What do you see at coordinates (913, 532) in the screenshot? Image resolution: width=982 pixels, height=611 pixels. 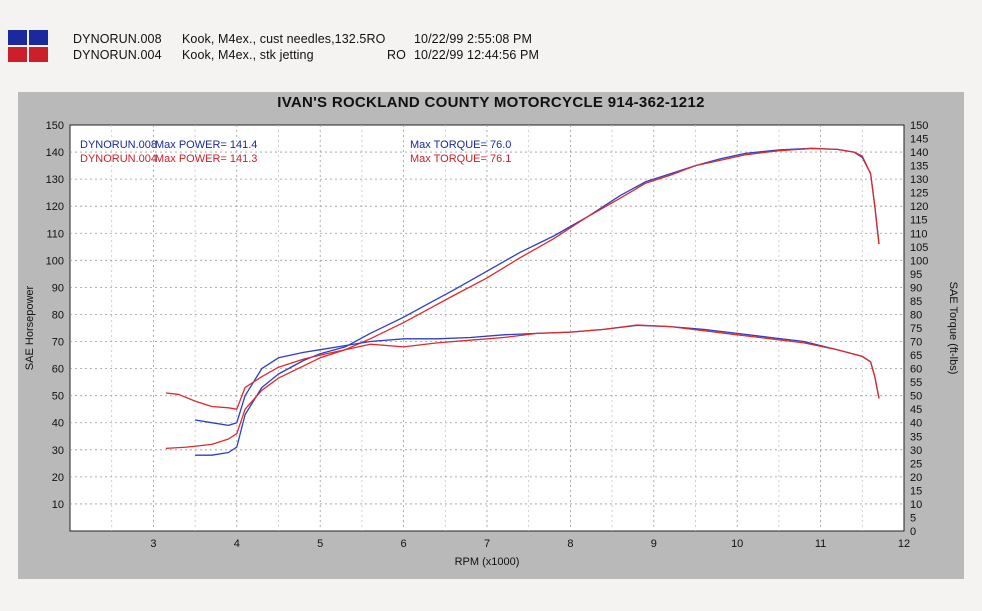 I see `y2-tick-label: 0` at bounding box center [913, 532].